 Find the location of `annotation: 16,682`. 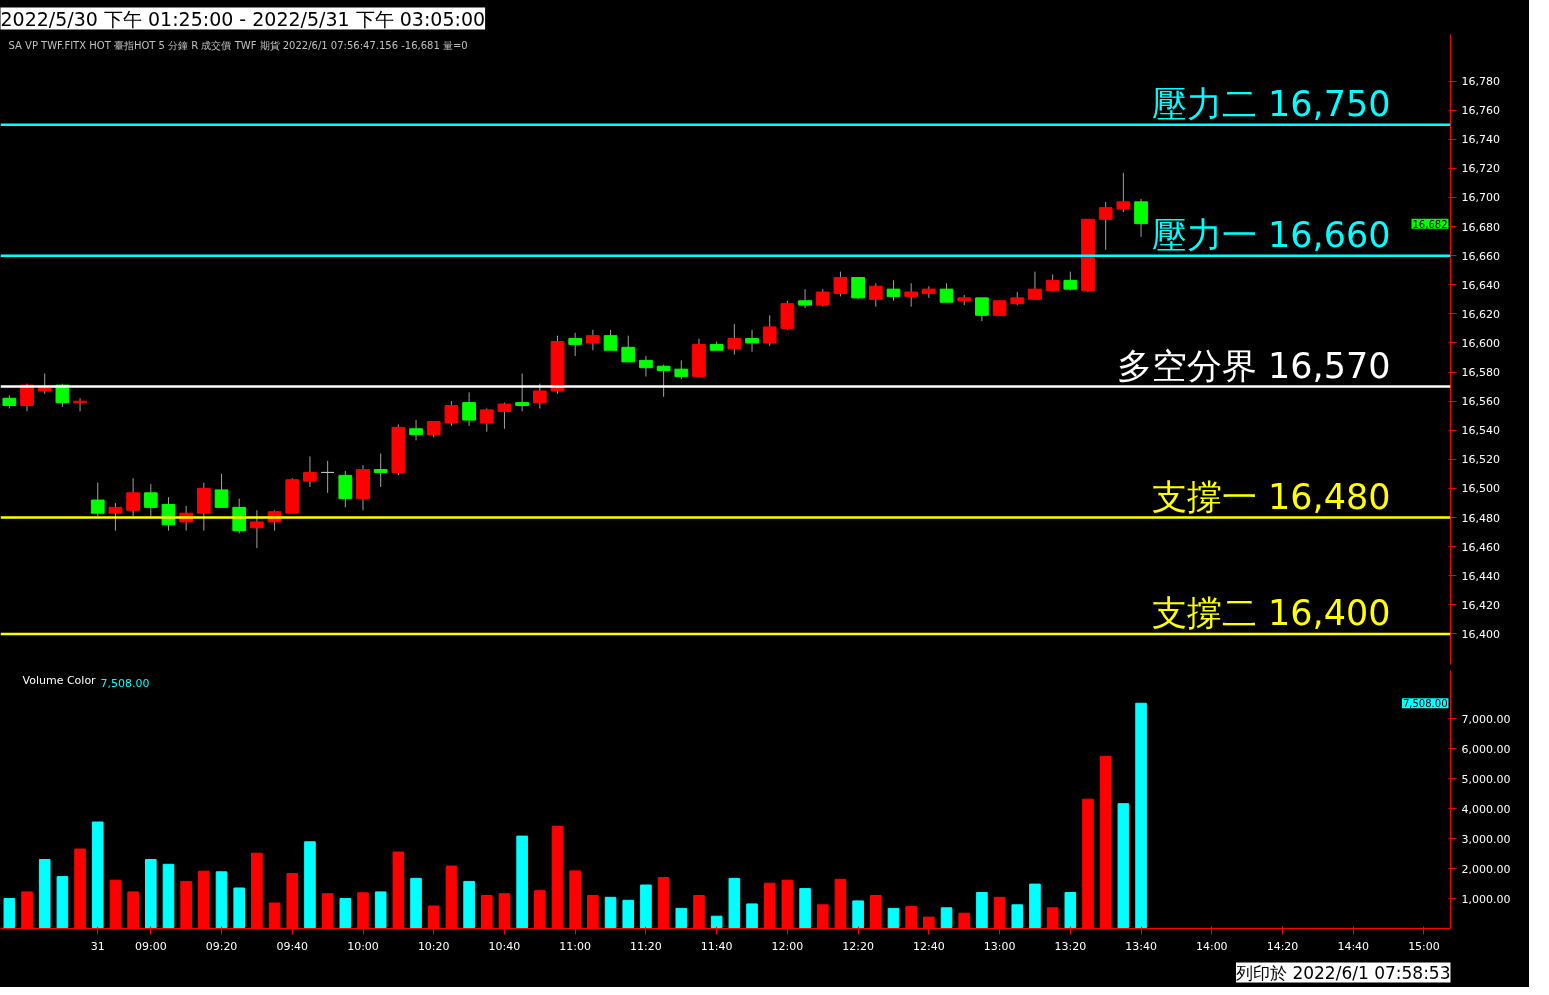

annotation: 16,682 is located at coordinates (1430, 224).